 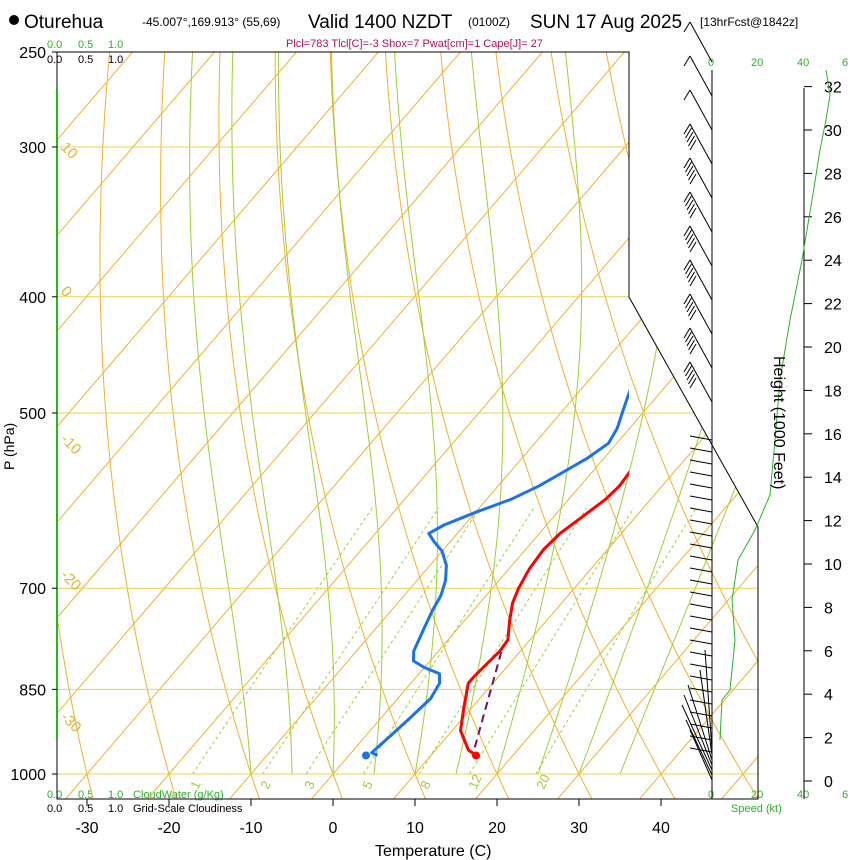 I want to click on temp-tick-label: -20, so click(x=168, y=828).